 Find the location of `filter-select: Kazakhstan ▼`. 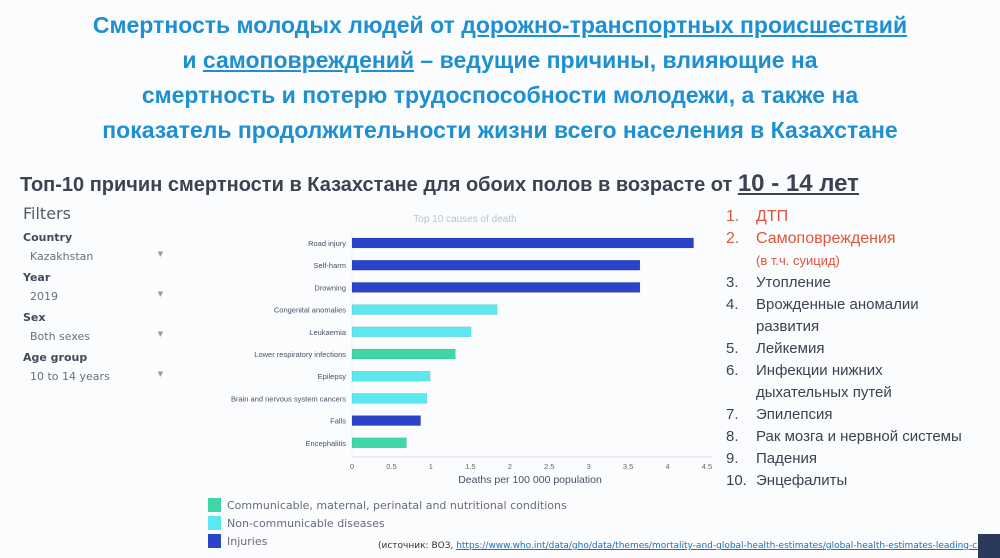

filter-select: Kazakhstan ▼ is located at coordinates (95, 253).